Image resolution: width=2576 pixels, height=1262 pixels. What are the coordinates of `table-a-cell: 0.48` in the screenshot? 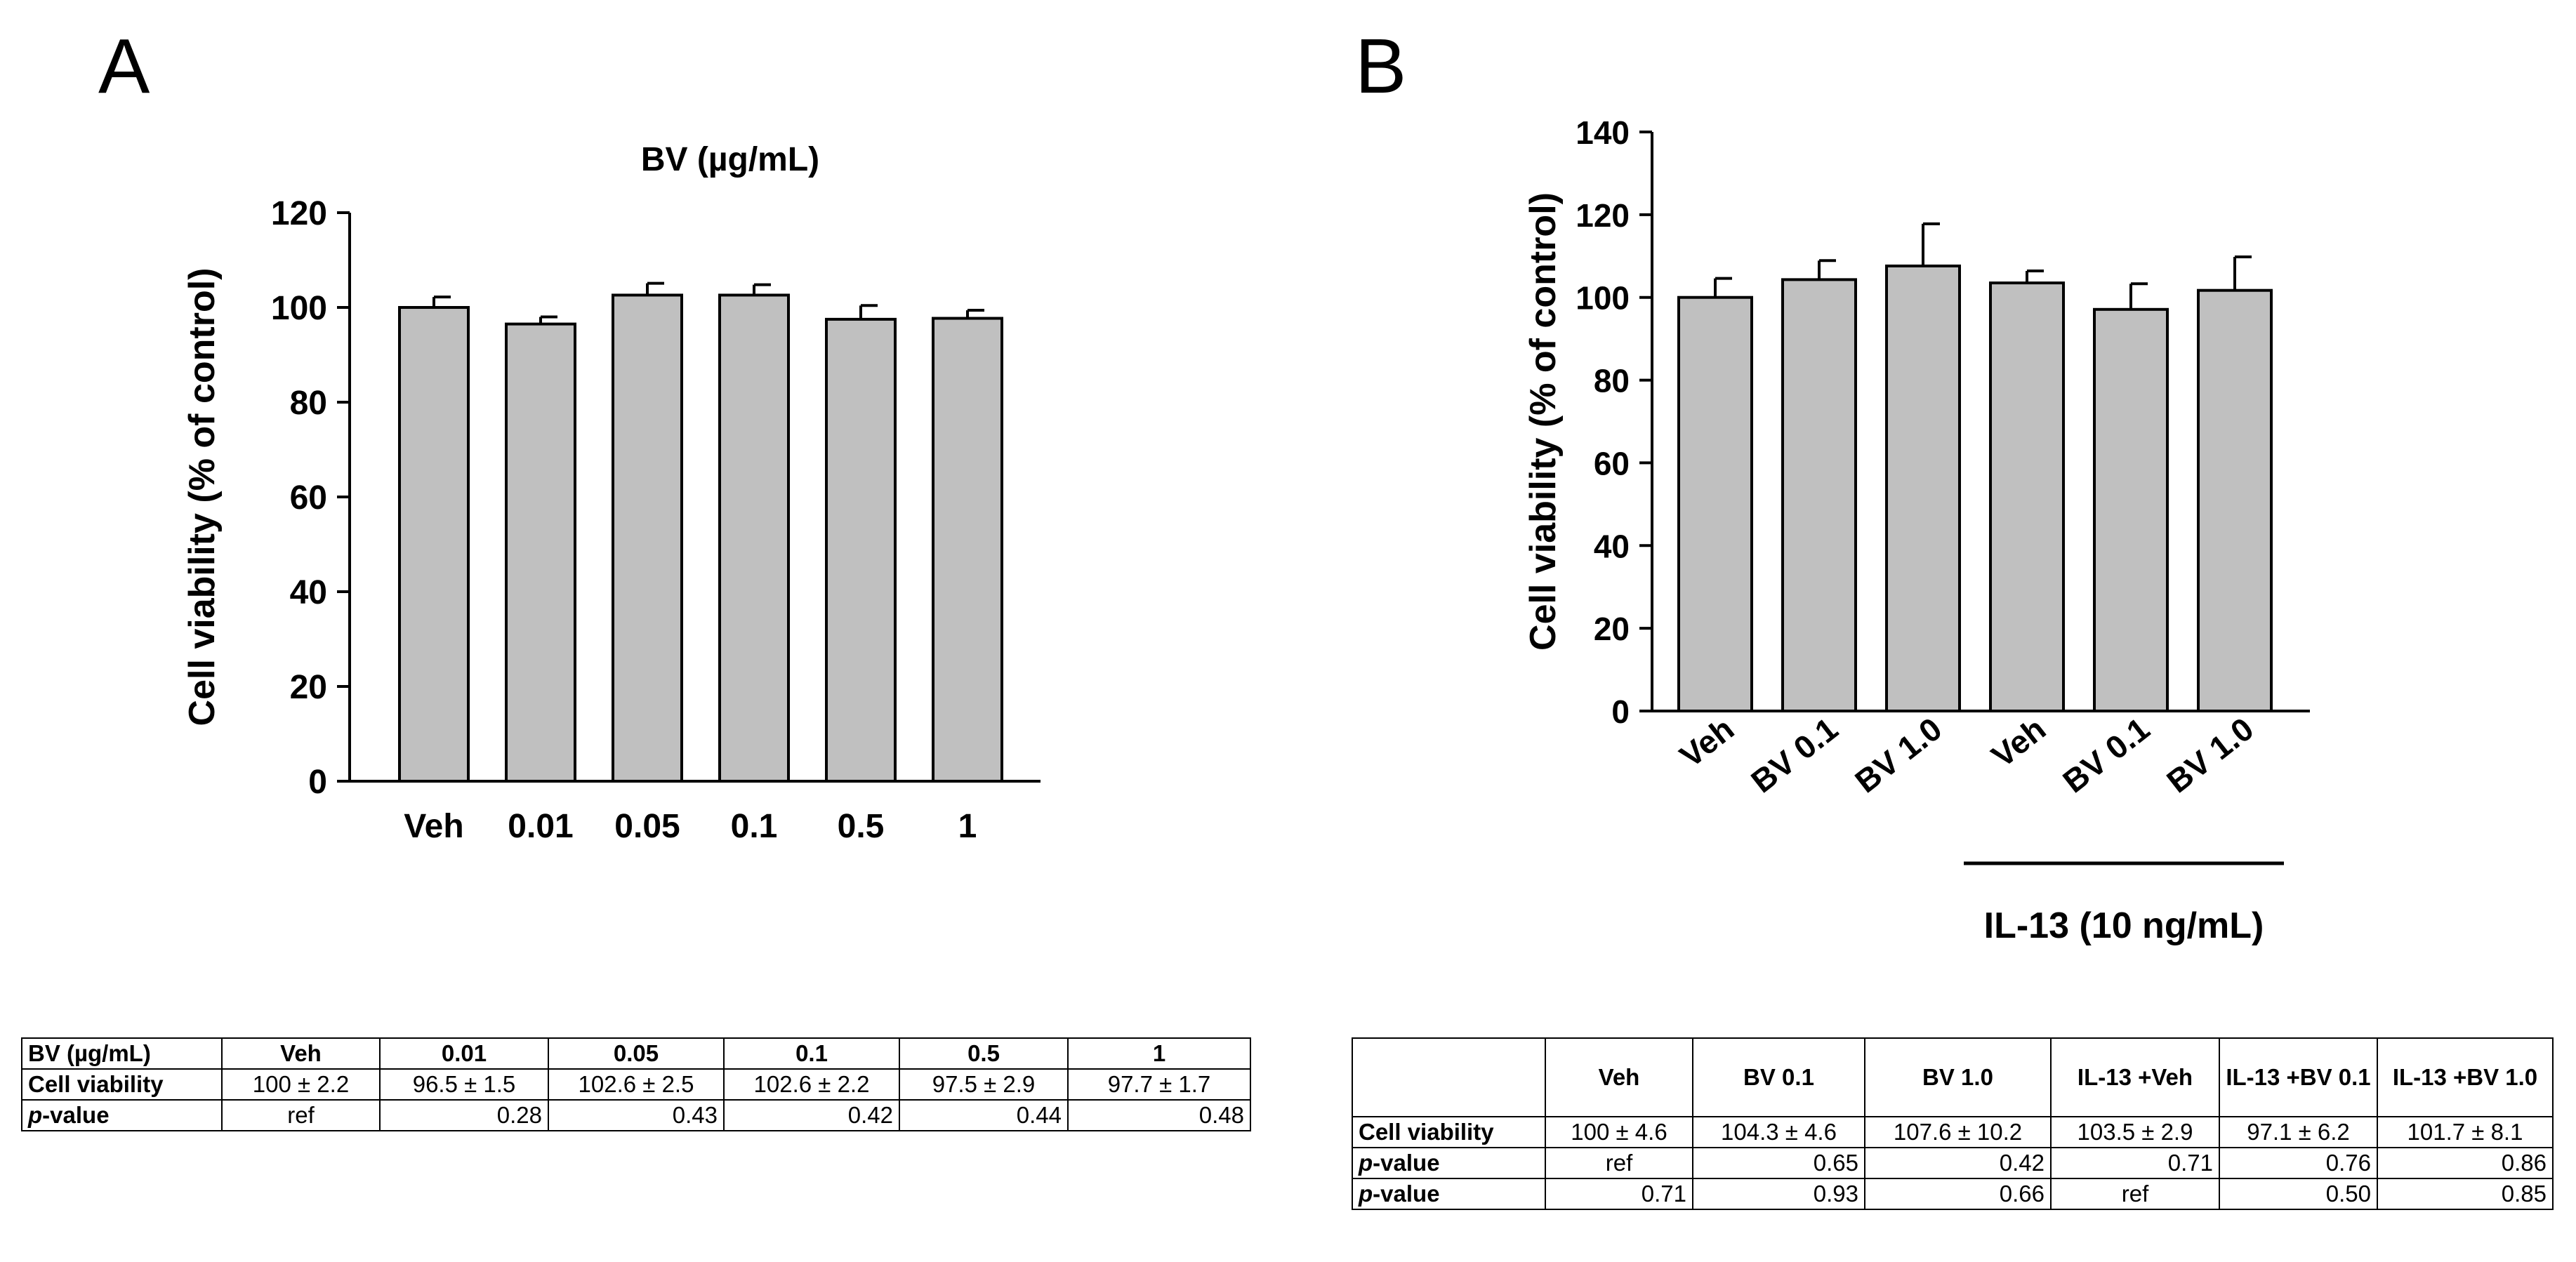 It's located at (1159, 1115).